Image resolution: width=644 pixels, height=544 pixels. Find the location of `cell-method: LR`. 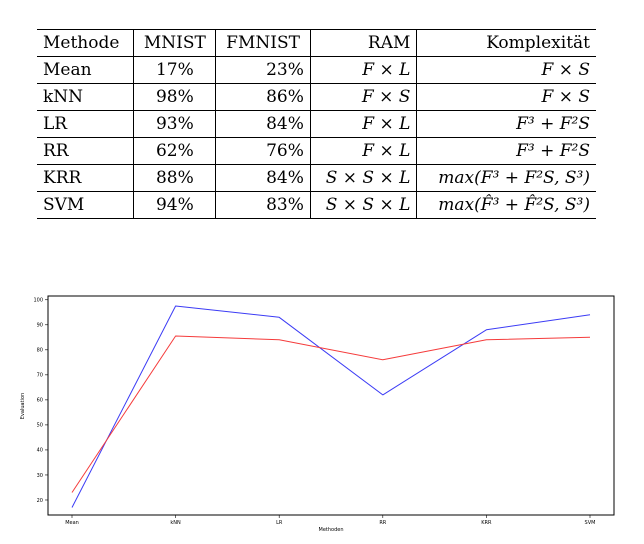

cell-method: LR is located at coordinates (86, 124).